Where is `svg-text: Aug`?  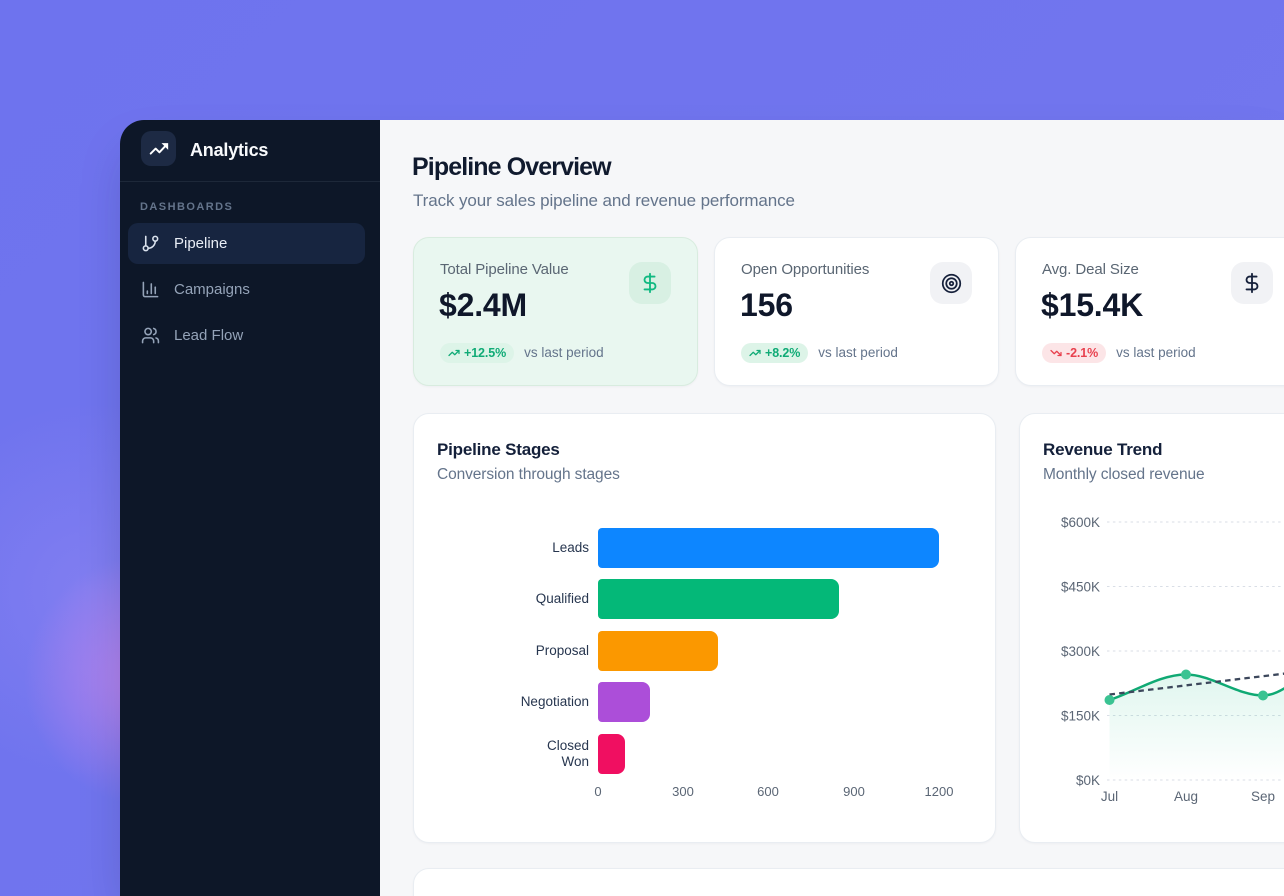
svg-text: Aug is located at coordinates (1186, 796).